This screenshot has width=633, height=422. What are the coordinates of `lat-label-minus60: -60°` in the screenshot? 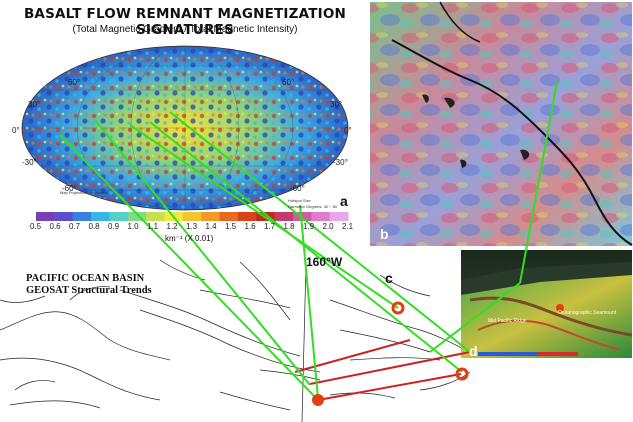 It's located at (69, 188).